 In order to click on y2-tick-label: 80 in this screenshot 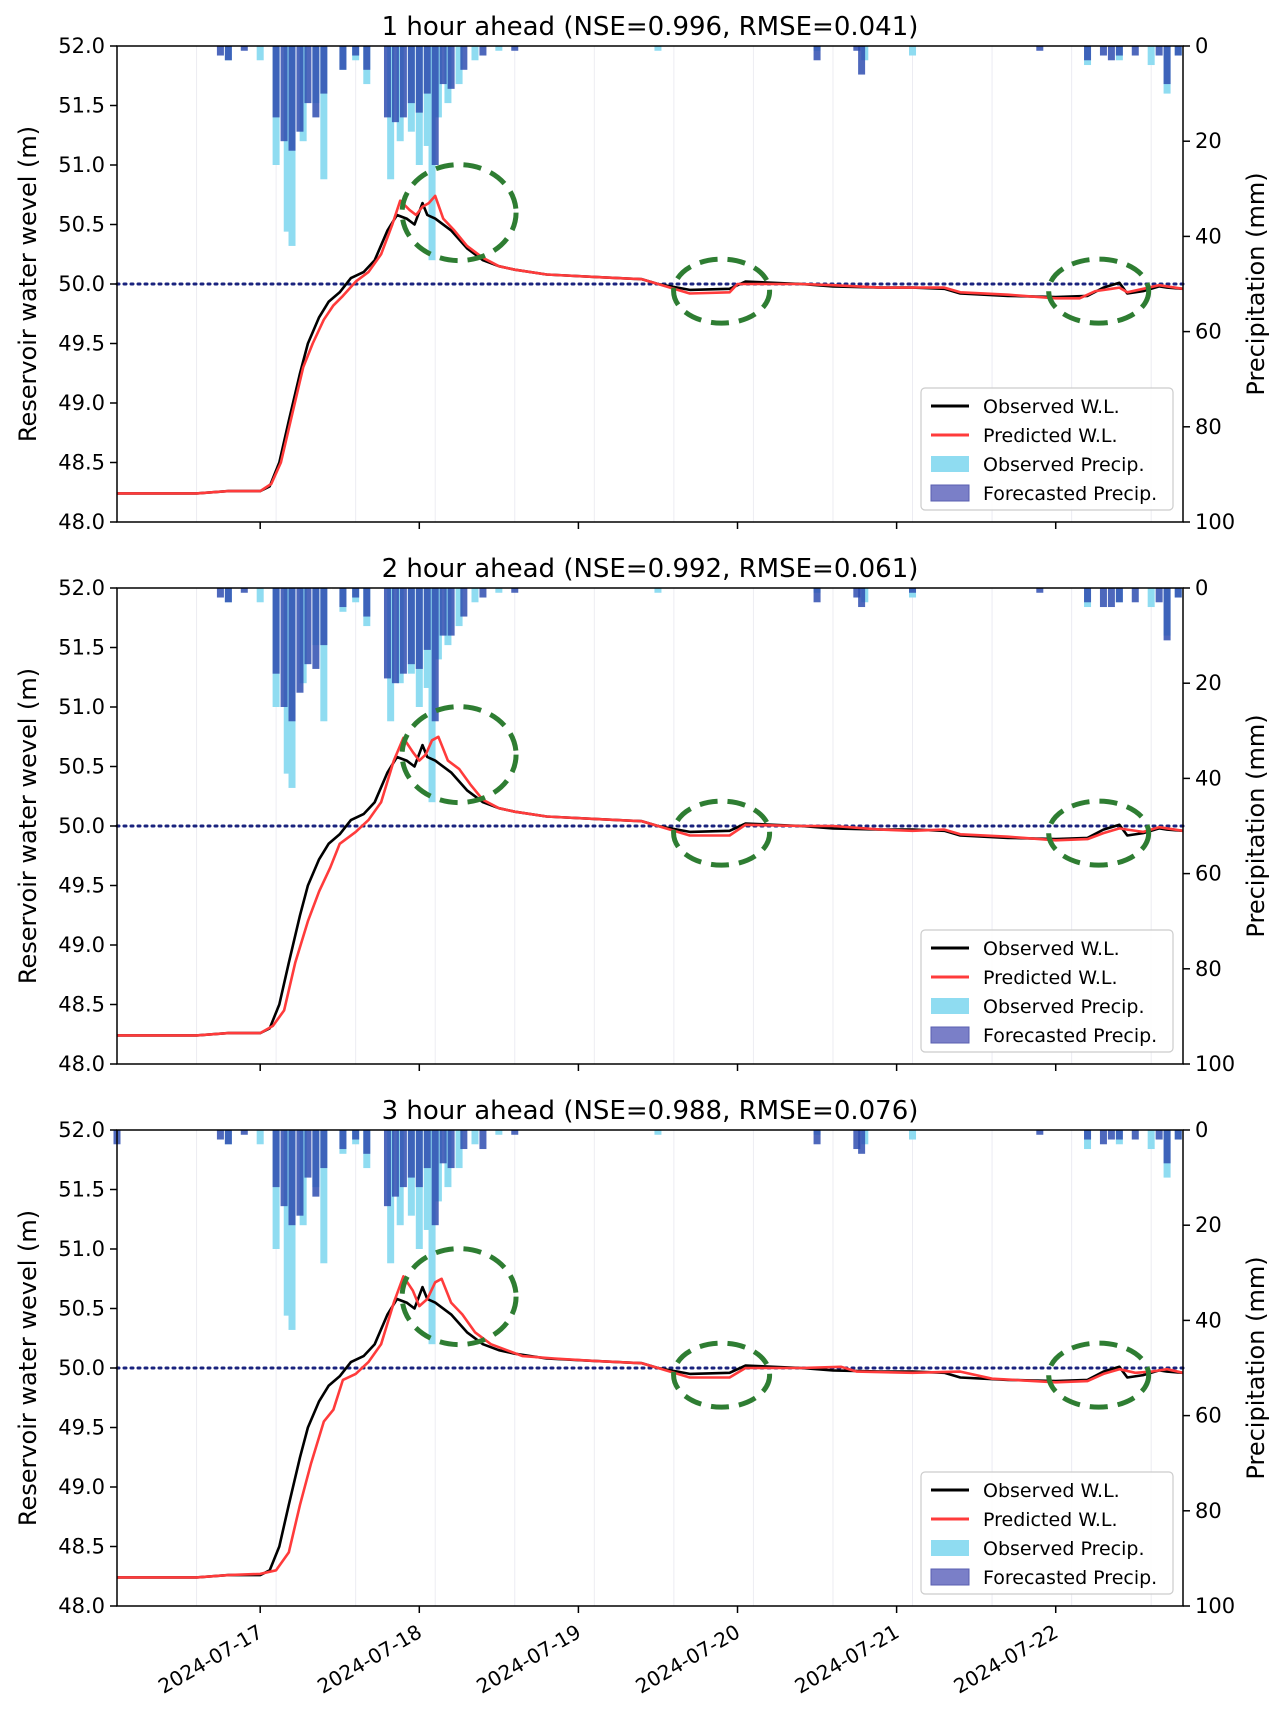, I will do `click(1208, 1511)`.